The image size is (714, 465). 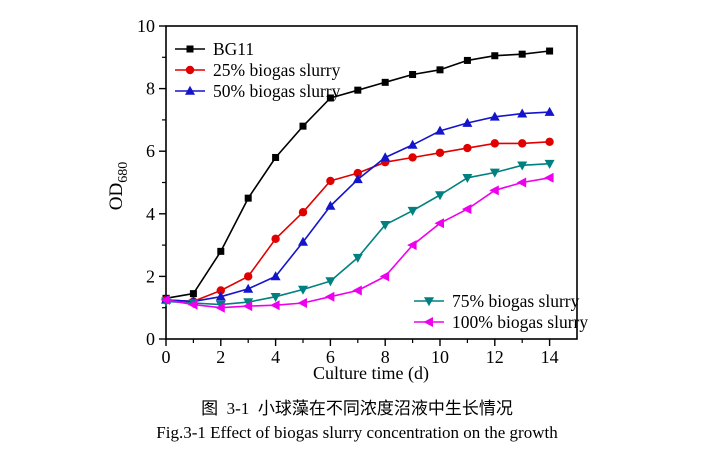 What do you see at coordinates (495, 357) in the screenshot?
I see `x-tick-label: 12` at bounding box center [495, 357].